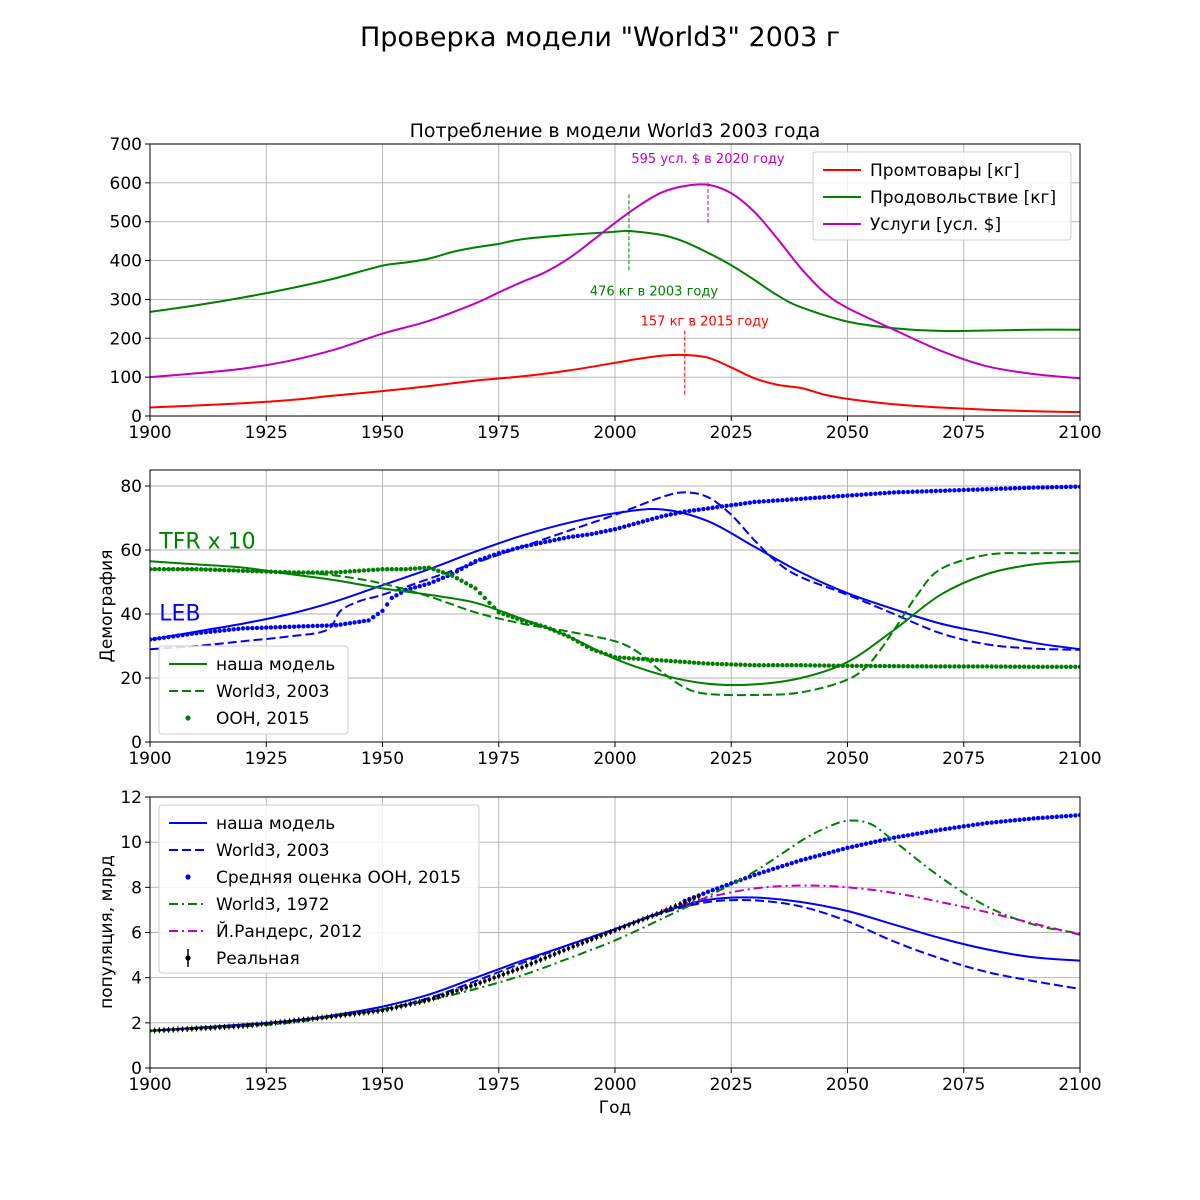  I want to click on population-y-axis-label: популяция, млрд, so click(107, 932).